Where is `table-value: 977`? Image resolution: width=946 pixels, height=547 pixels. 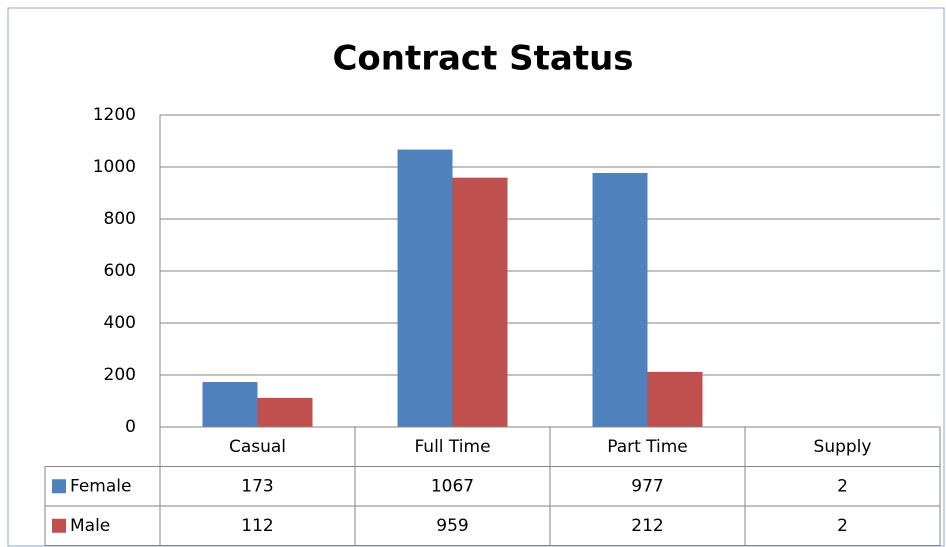 table-value: 977 is located at coordinates (647, 486).